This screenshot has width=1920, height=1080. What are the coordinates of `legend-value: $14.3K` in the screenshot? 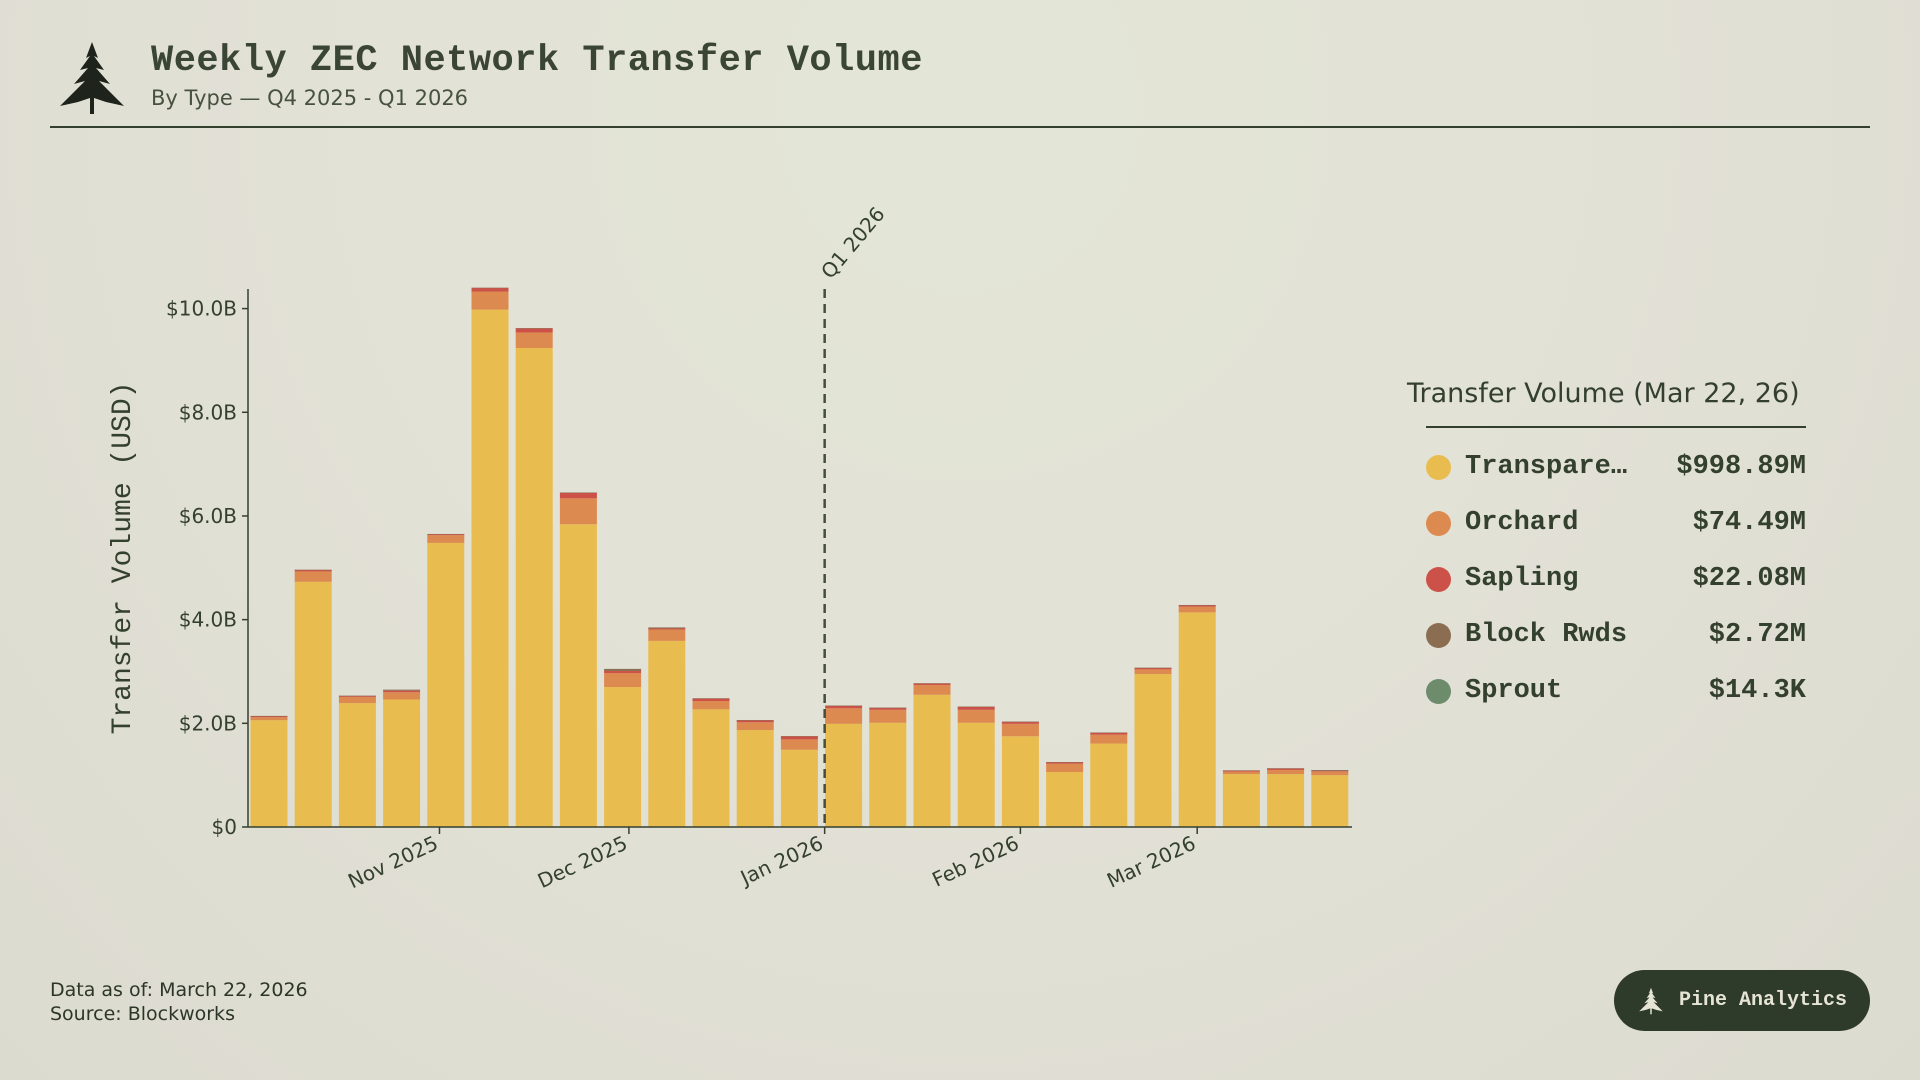 It's located at (1757, 691).